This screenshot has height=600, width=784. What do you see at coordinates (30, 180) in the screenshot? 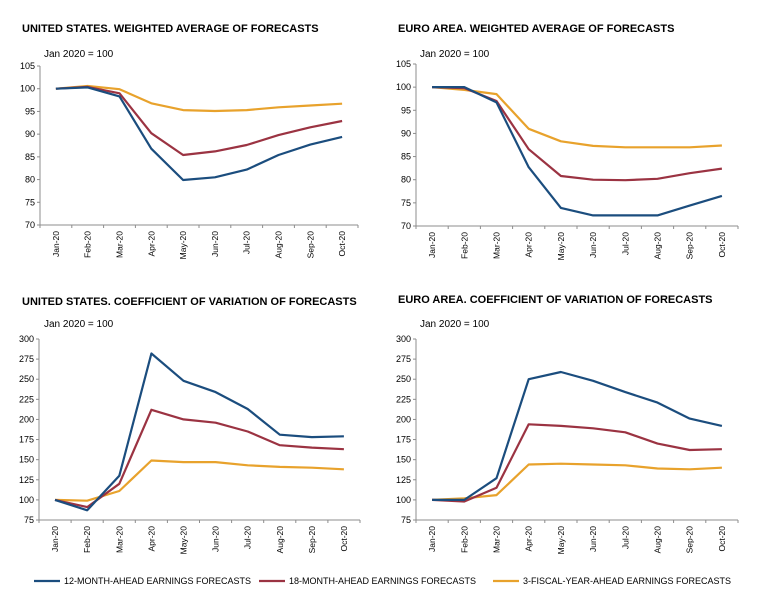
I see `y-tick-label: 80` at bounding box center [30, 180].